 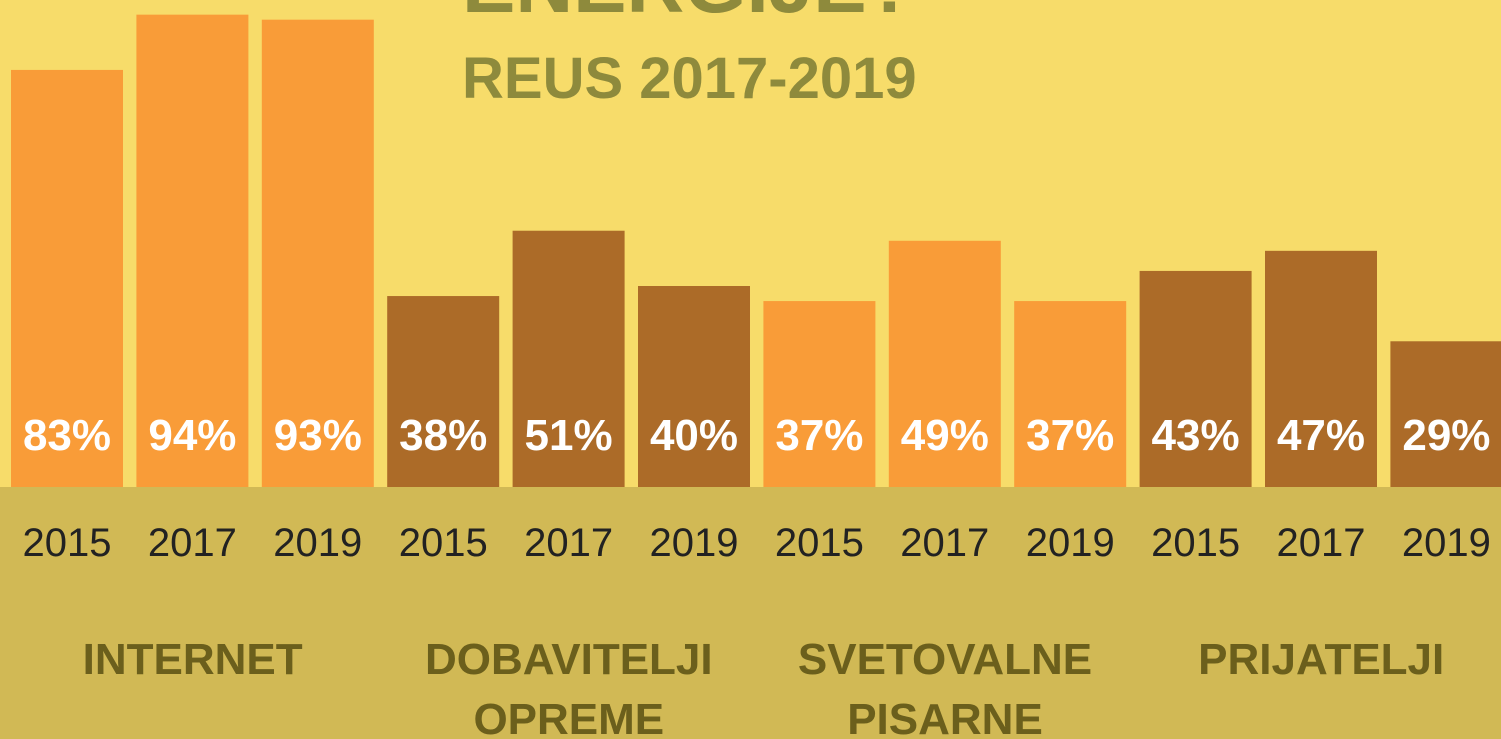 I want to click on value-label: 94%, so click(x=192, y=435).